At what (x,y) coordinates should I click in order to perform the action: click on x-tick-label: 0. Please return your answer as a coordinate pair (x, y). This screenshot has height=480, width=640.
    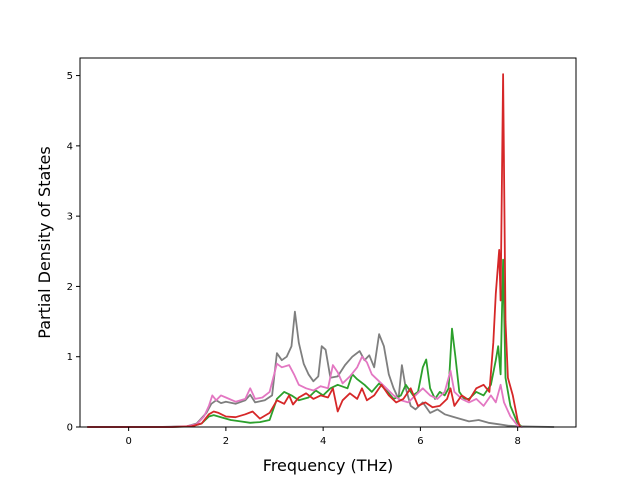
    Looking at the image, I should click on (128, 441).